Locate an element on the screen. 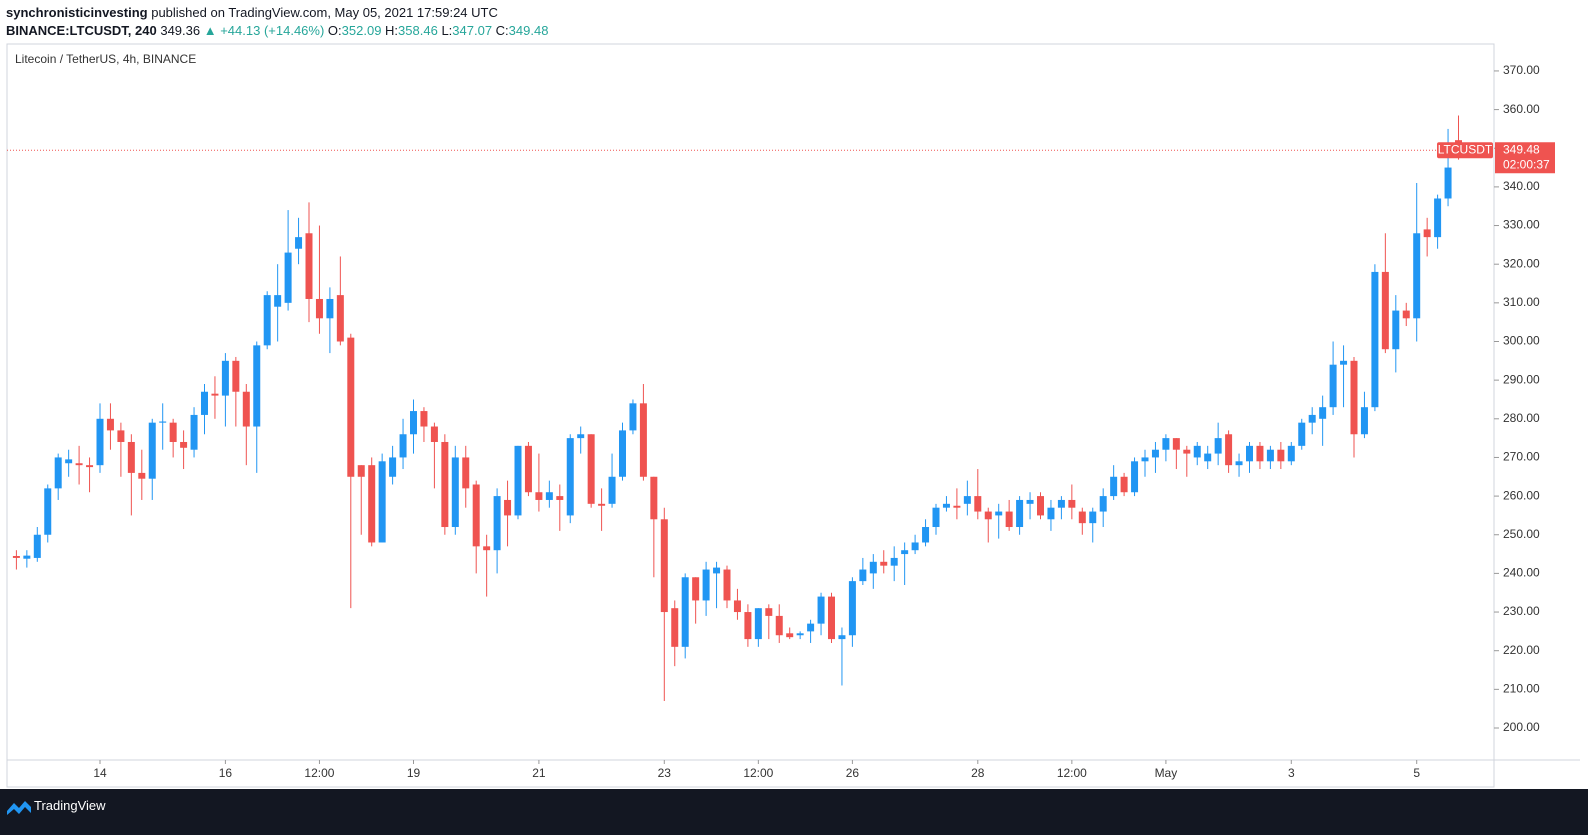  x-tick-label: 16 is located at coordinates (226, 773).